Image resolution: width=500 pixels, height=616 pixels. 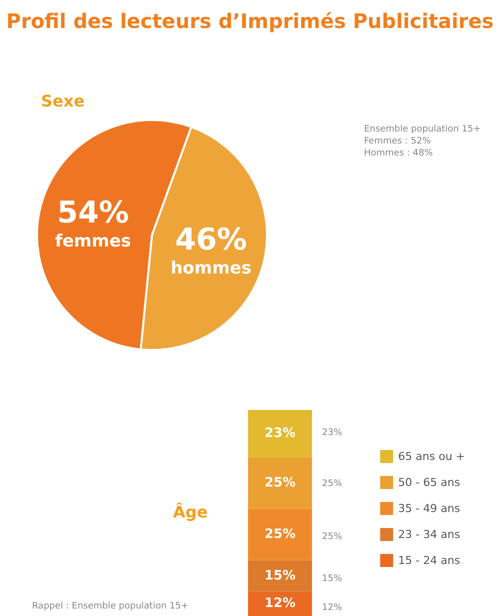 What do you see at coordinates (332, 433) in the screenshot?
I see `text: 23%` at bounding box center [332, 433].